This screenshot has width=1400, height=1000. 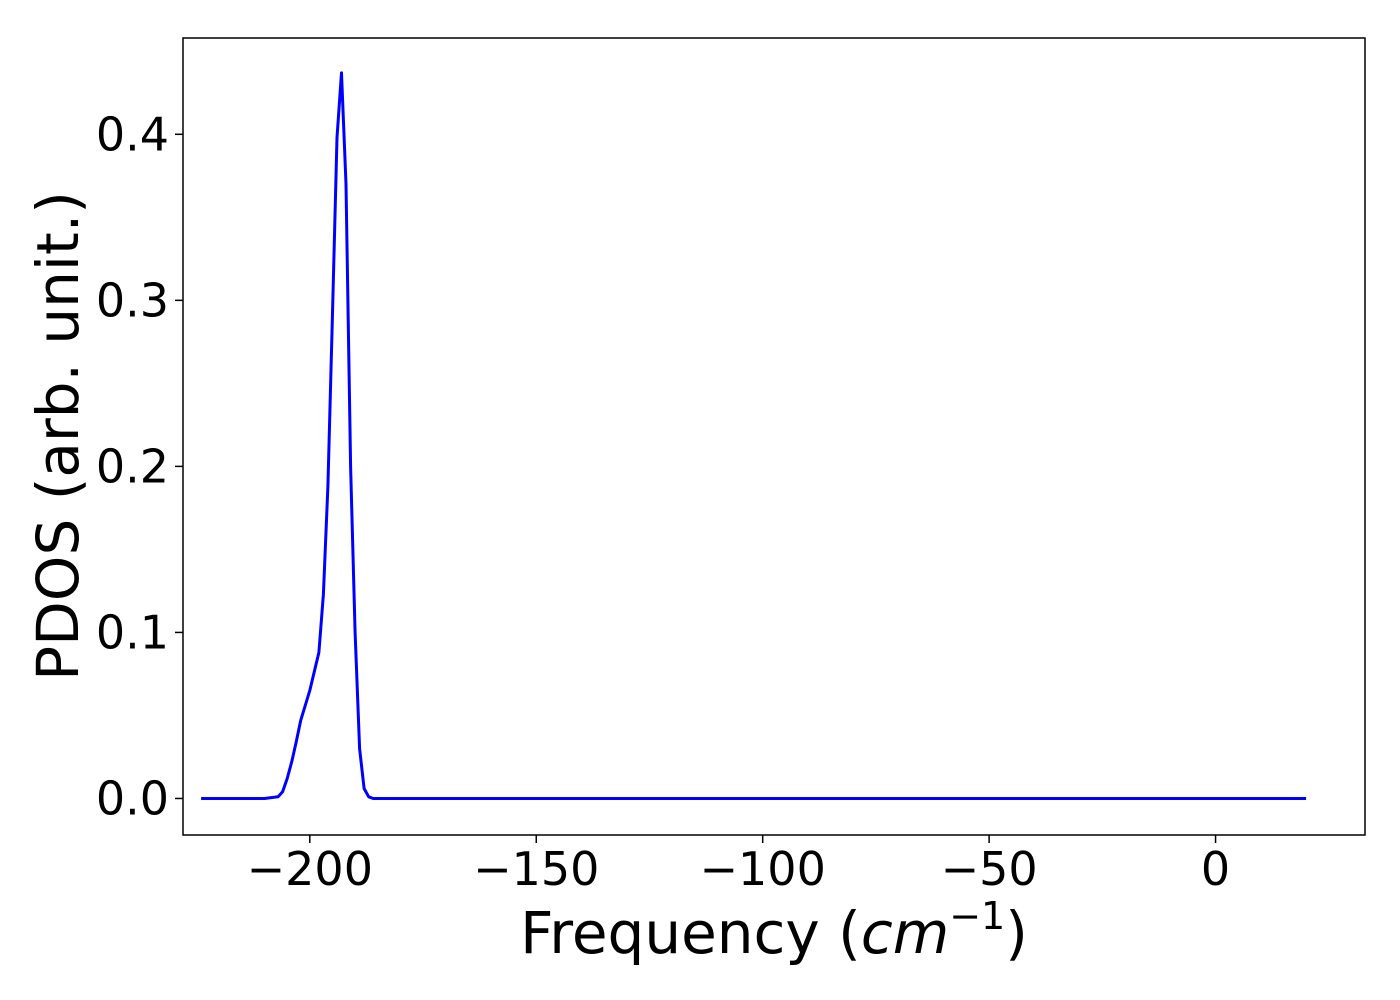 What do you see at coordinates (763, 869) in the screenshot?
I see `x-tick-label: −100` at bounding box center [763, 869].